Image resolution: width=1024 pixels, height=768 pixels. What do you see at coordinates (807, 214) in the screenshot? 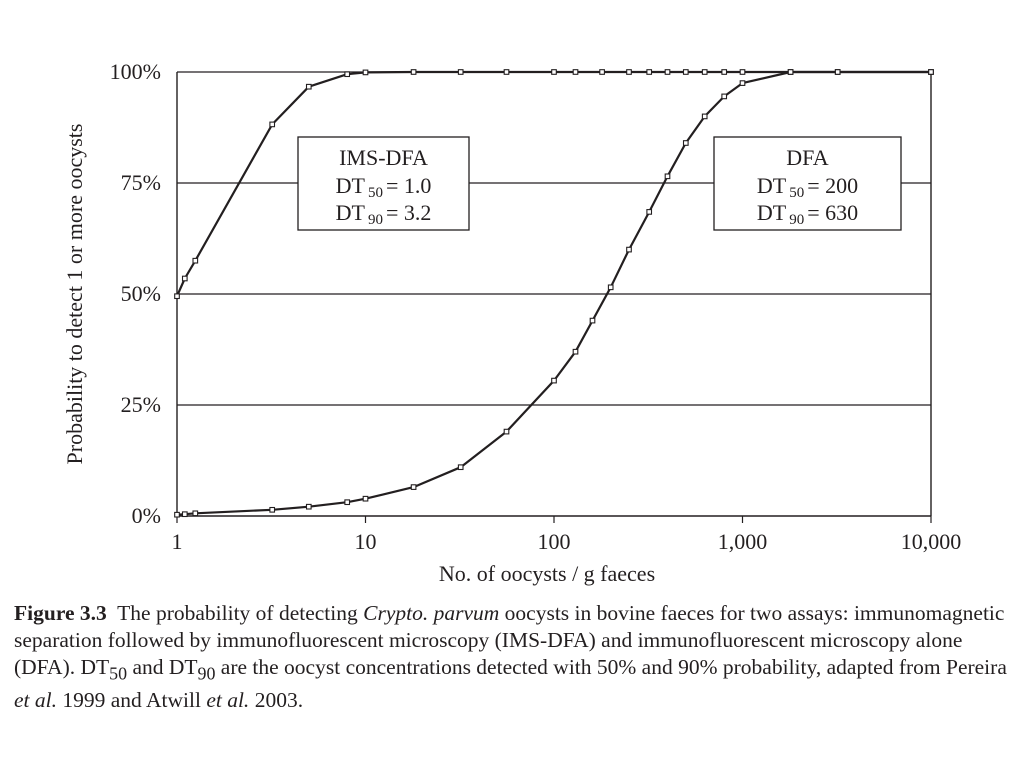
I see `annotation-dt90: DT 90 = 630` at bounding box center [807, 214].